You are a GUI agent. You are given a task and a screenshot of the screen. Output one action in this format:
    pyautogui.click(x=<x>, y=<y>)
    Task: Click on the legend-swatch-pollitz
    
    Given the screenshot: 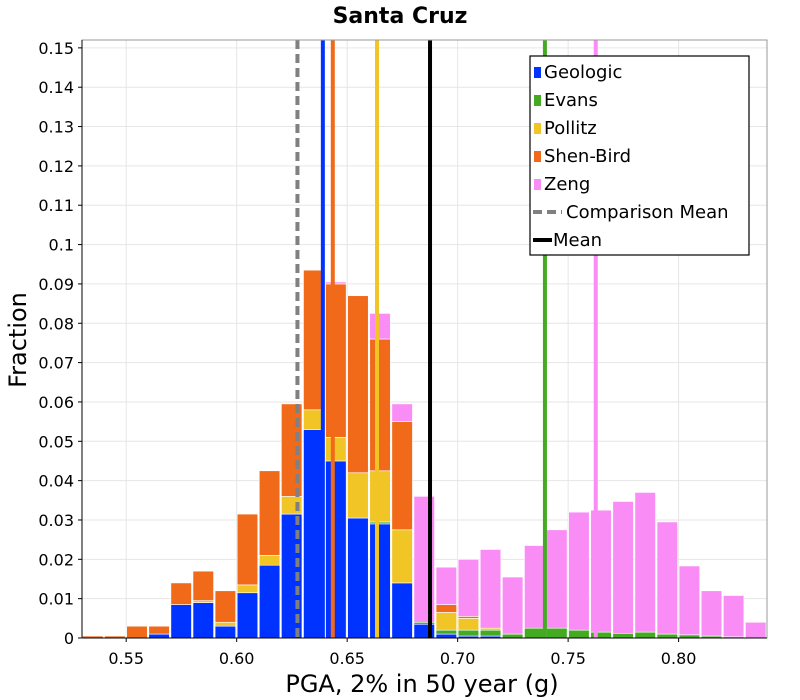 What is the action you would take?
    pyautogui.click(x=537, y=128)
    